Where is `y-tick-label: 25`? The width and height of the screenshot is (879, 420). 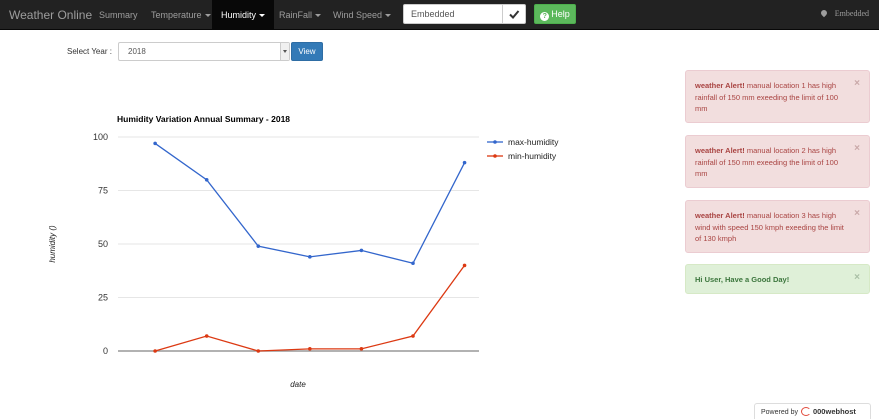
y-tick-label: 25 is located at coordinates (103, 298).